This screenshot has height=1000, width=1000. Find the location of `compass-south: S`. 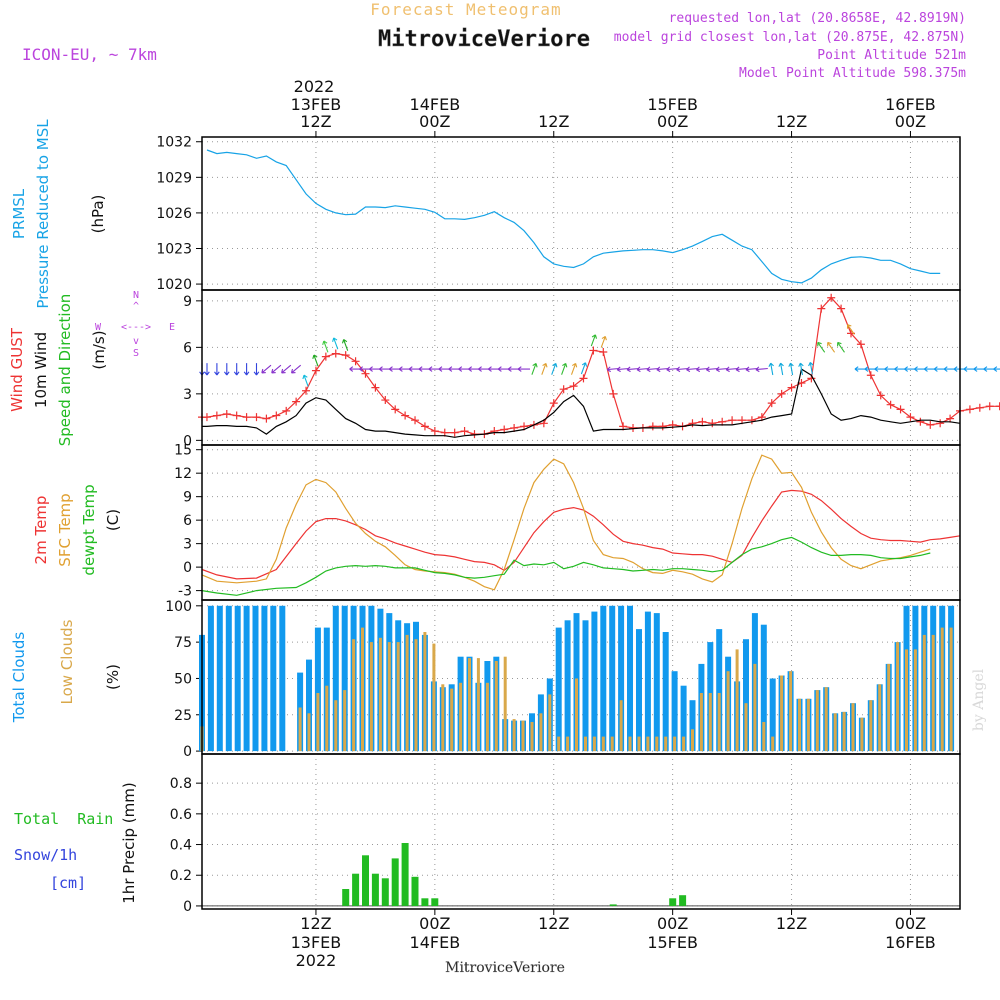

compass-south: S is located at coordinates (136, 353).